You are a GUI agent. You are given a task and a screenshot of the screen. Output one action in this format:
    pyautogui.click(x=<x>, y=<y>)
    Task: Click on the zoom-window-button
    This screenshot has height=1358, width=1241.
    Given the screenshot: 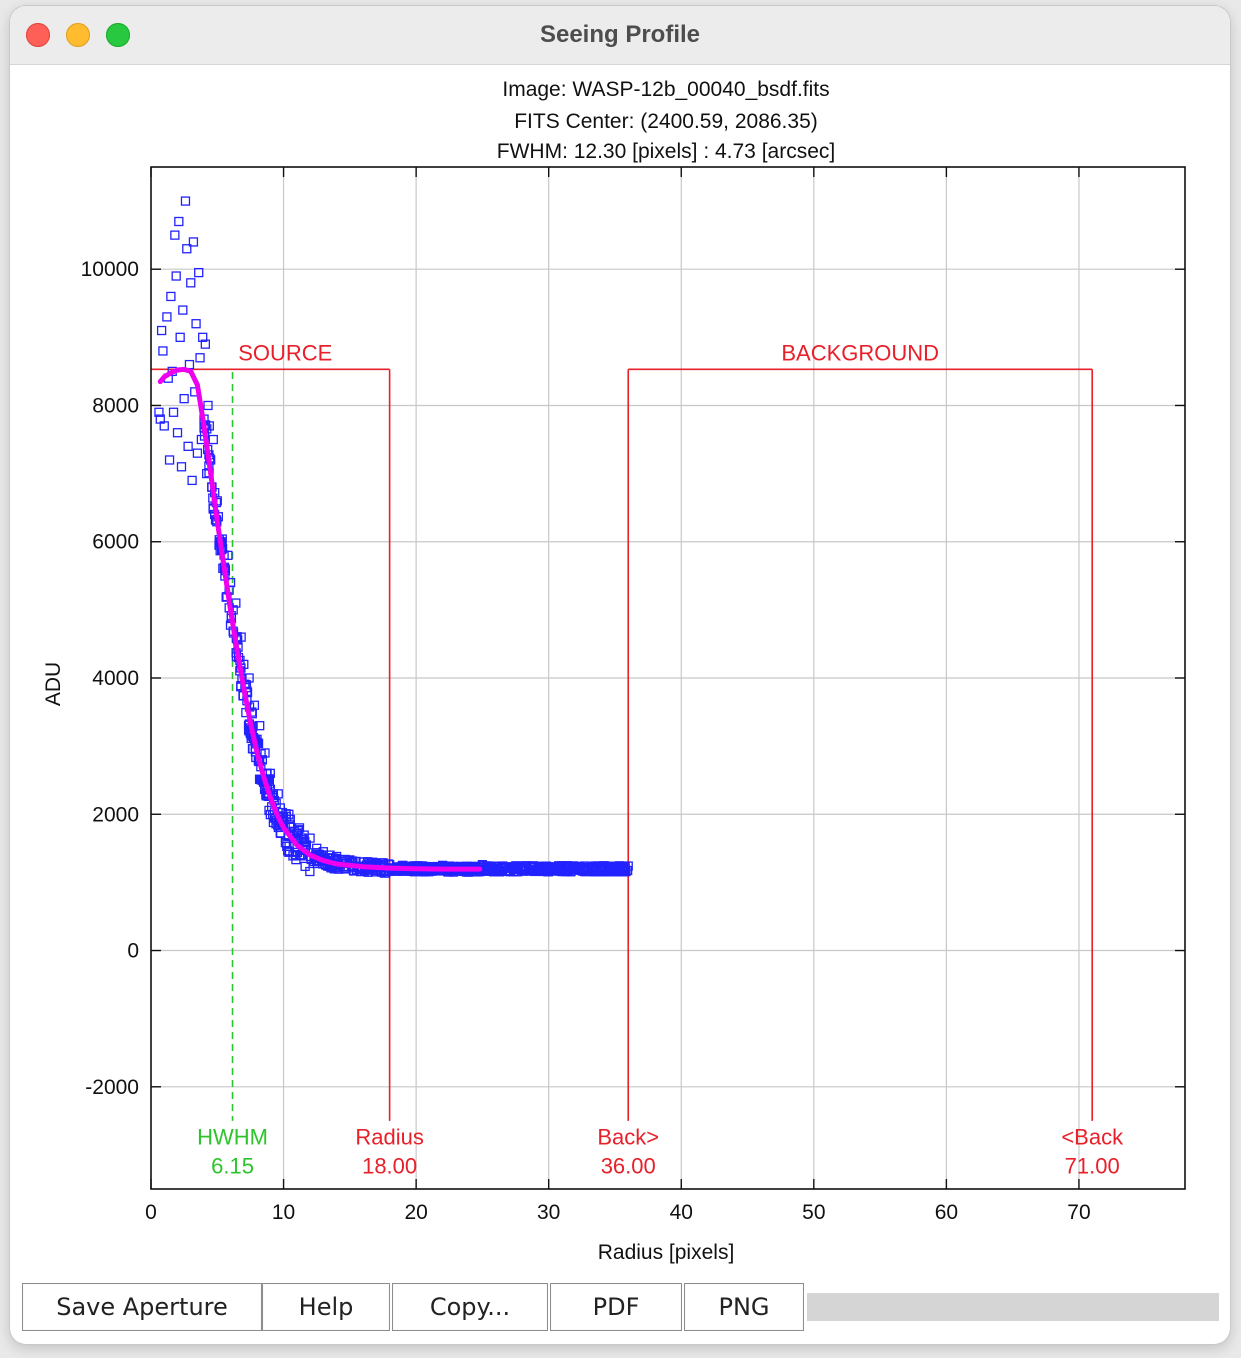 What is the action you would take?
    pyautogui.click(x=118, y=35)
    